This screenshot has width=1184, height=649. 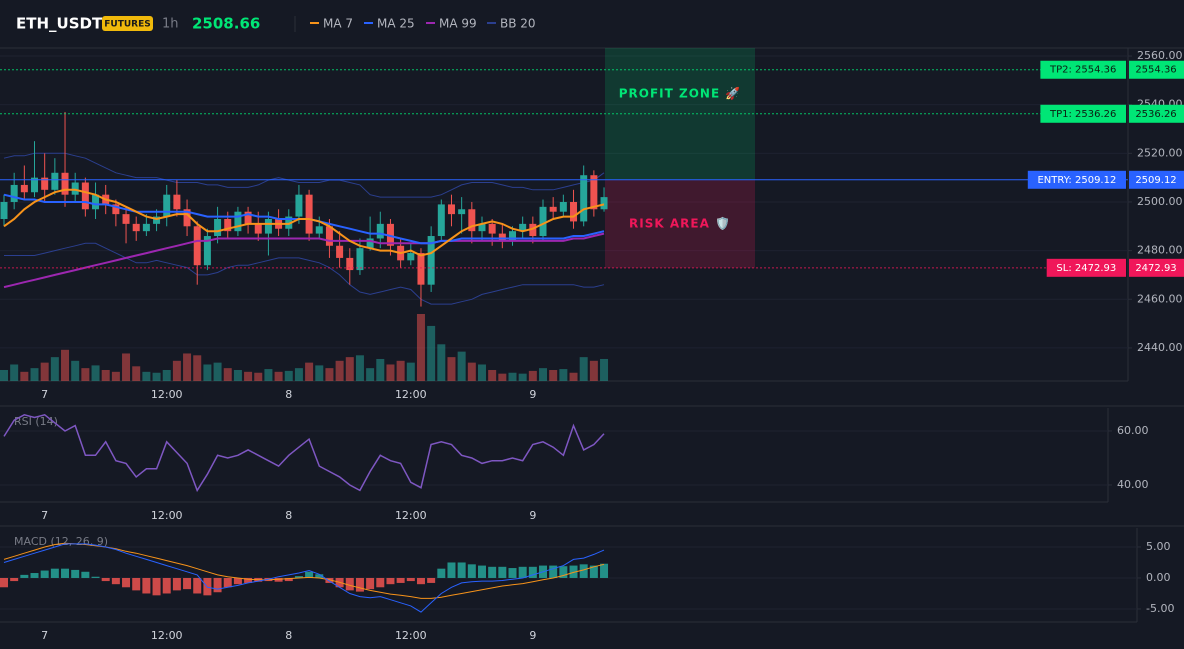 What do you see at coordinates (396, 24) in the screenshot?
I see `legend-label: MA 25` at bounding box center [396, 24].